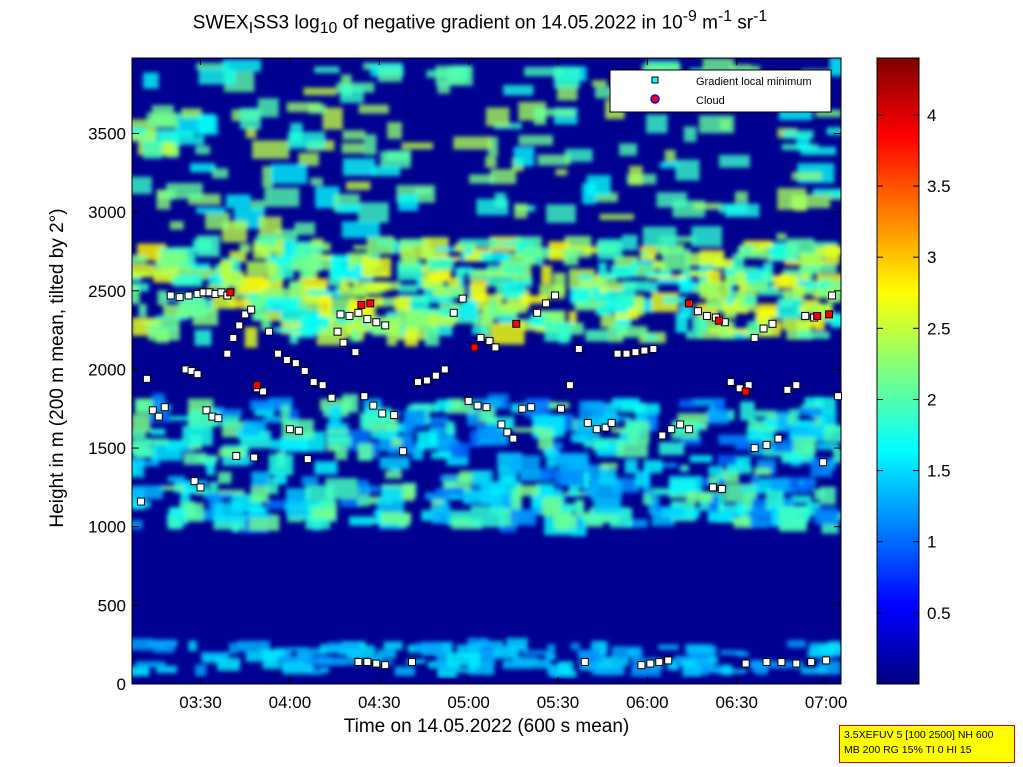 The height and width of the screenshot is (767, 1023). Describe the element at coordinates (745, 391) in the screenshot. I see `cloud-marker` at that location.